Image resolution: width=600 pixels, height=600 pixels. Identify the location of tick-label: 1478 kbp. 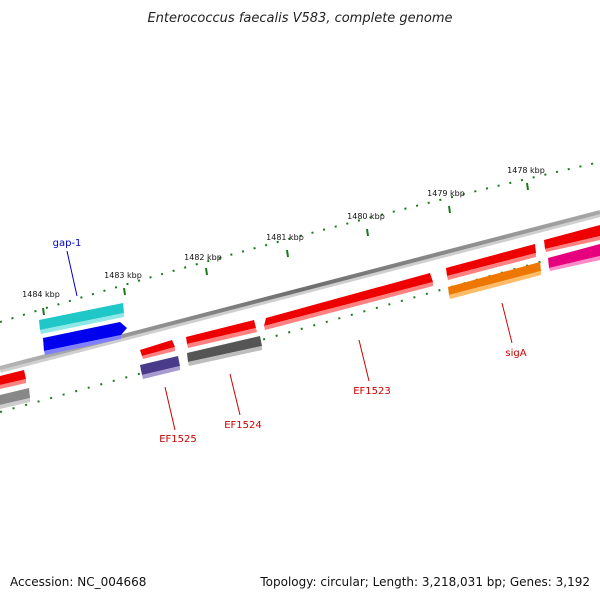
(526, 170).